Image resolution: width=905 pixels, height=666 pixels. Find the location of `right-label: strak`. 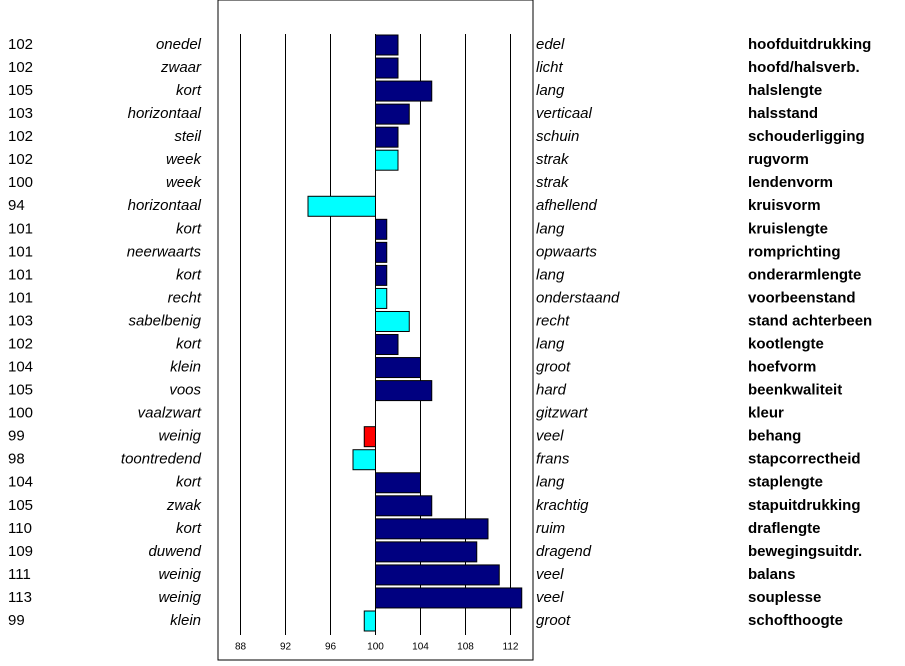

right-label: strak is located at coordinates (553, 182).